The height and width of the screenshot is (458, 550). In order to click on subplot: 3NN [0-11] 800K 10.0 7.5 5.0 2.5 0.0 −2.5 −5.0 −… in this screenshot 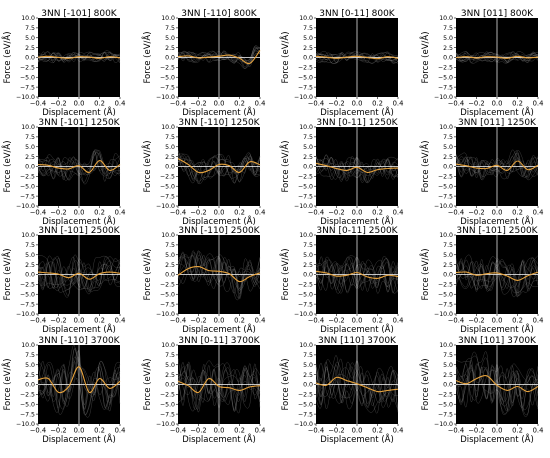, I will do `click(341, 63)`.